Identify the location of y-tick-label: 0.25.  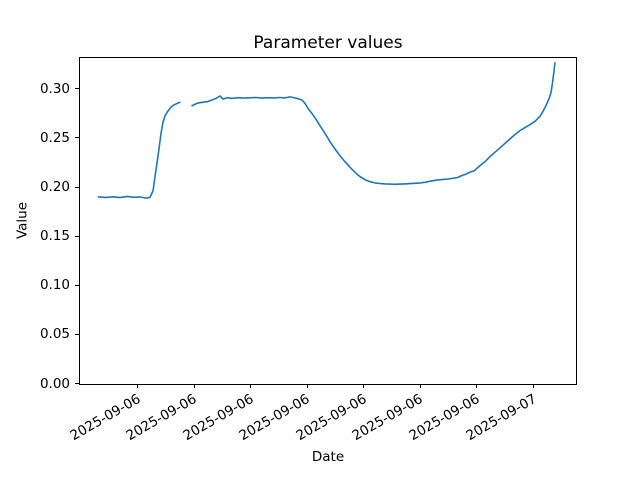
(54, 137).